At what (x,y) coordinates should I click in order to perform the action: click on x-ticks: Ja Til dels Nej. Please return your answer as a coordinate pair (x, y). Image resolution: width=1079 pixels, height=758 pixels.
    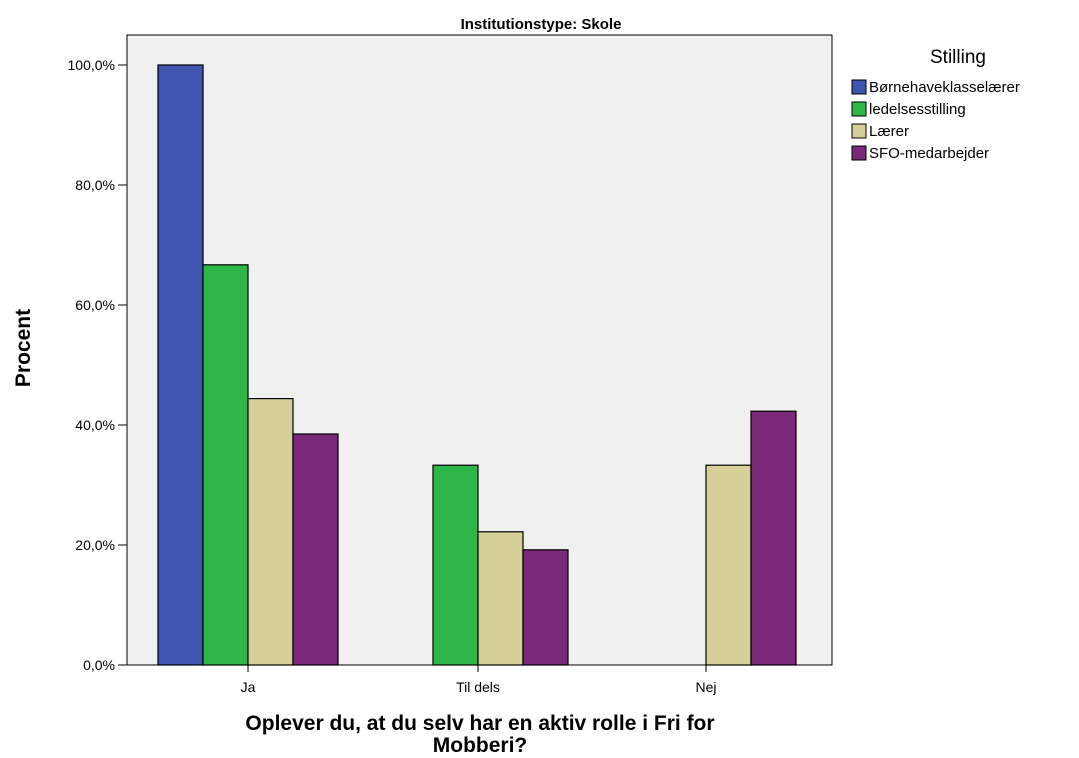
    Looking at the image, I should click on (479, 680).